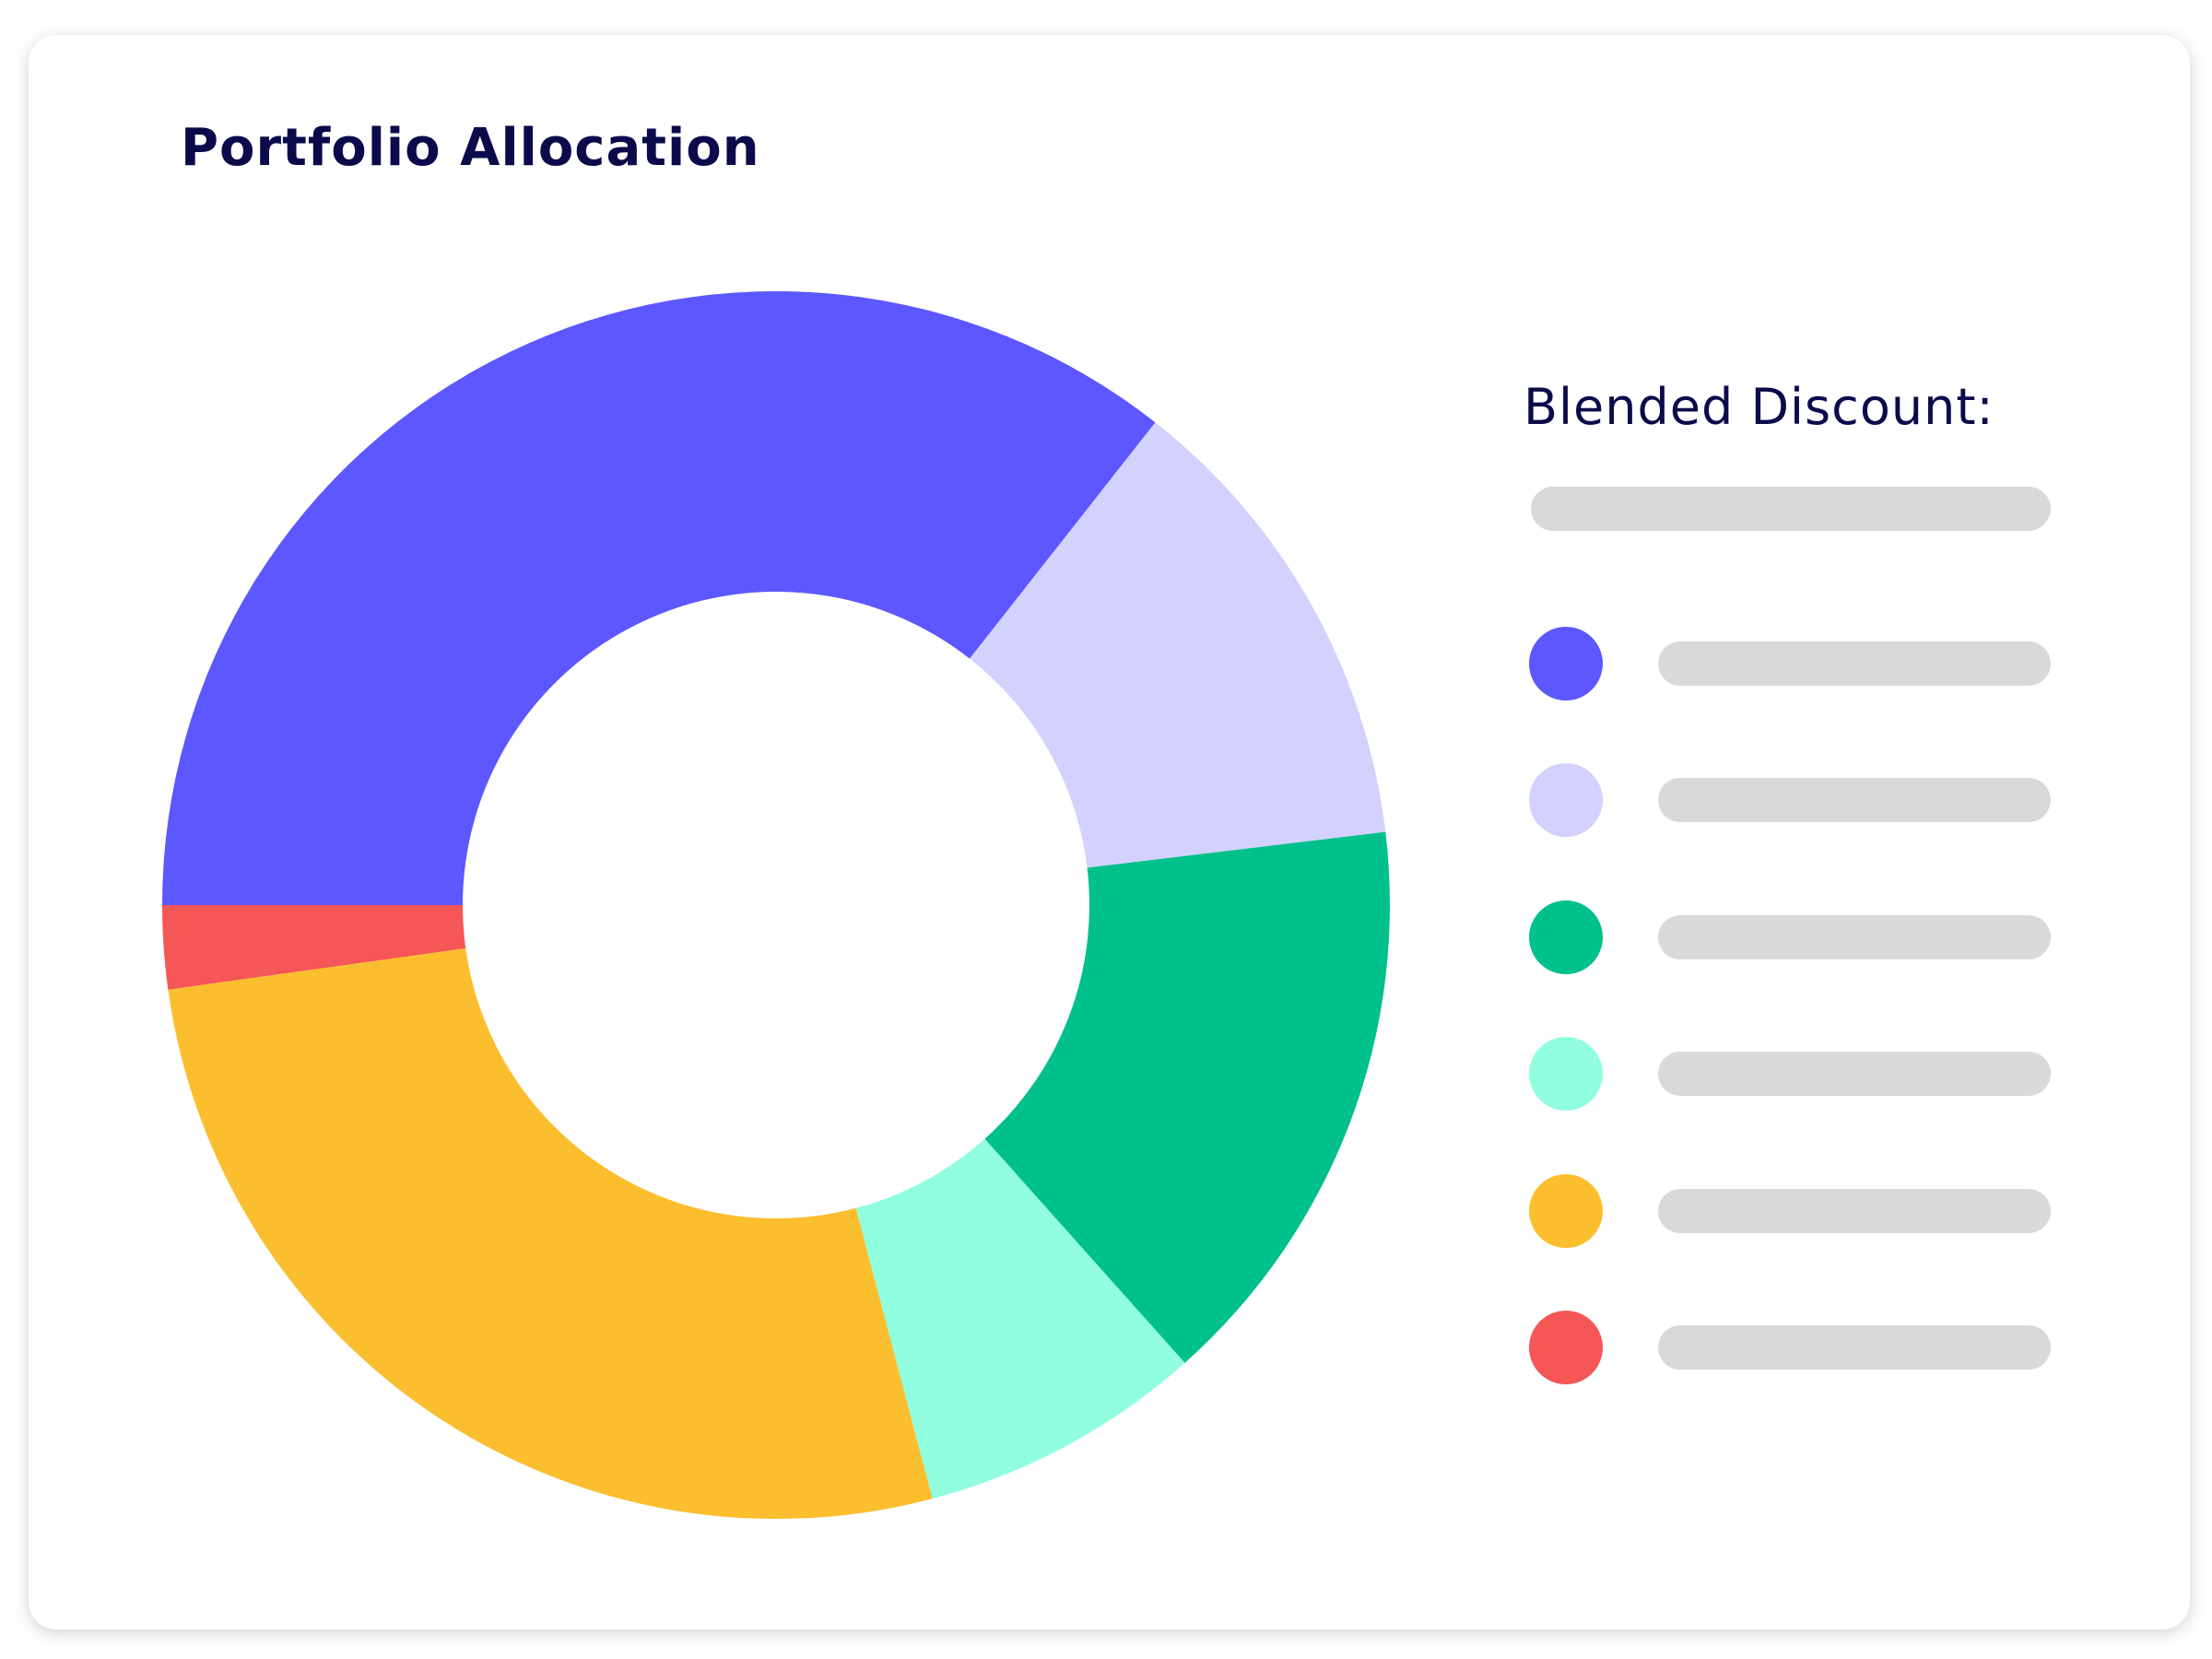  I want to click on legend-summary-placeholder, so click(1791, 509).